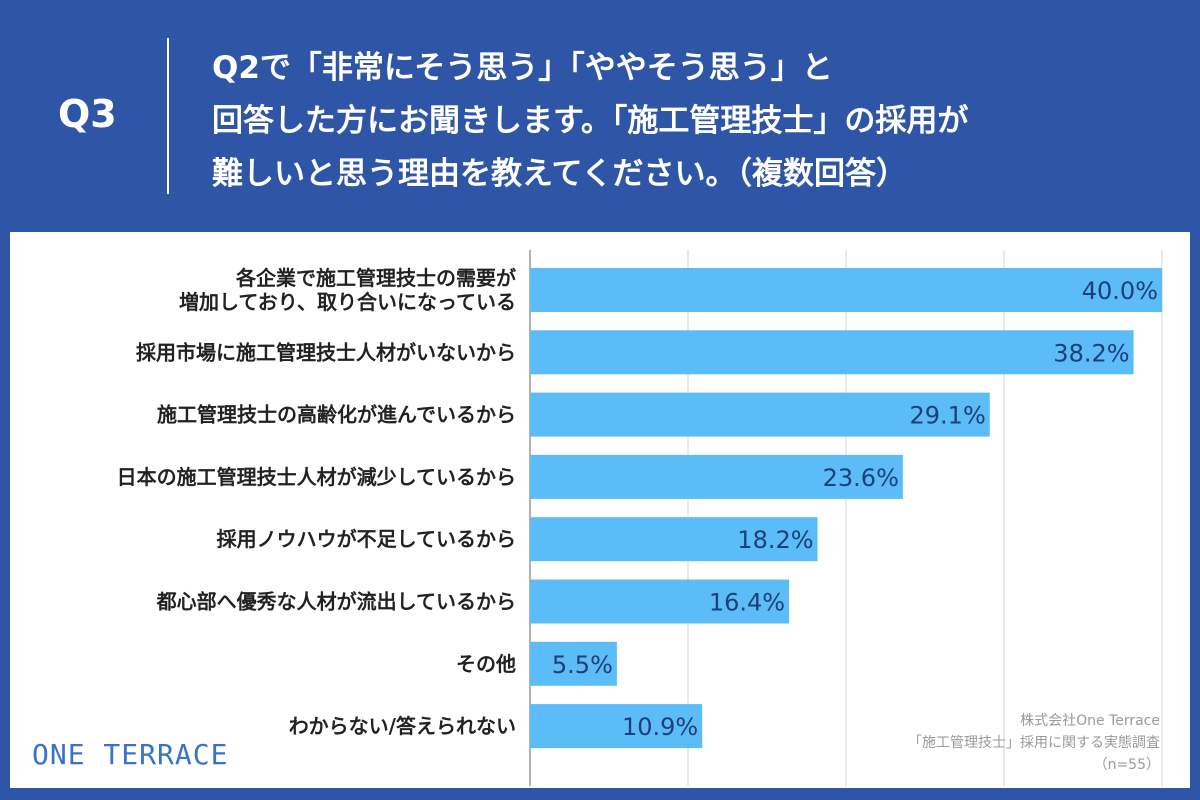 The height and width of the screenshot is (800, 1200). Describe the element at coordinates (590, 121) in the screenshot. I see `question-line-2: 回答した方にお聞きします。「施工管理技士」の採用が` at that location.